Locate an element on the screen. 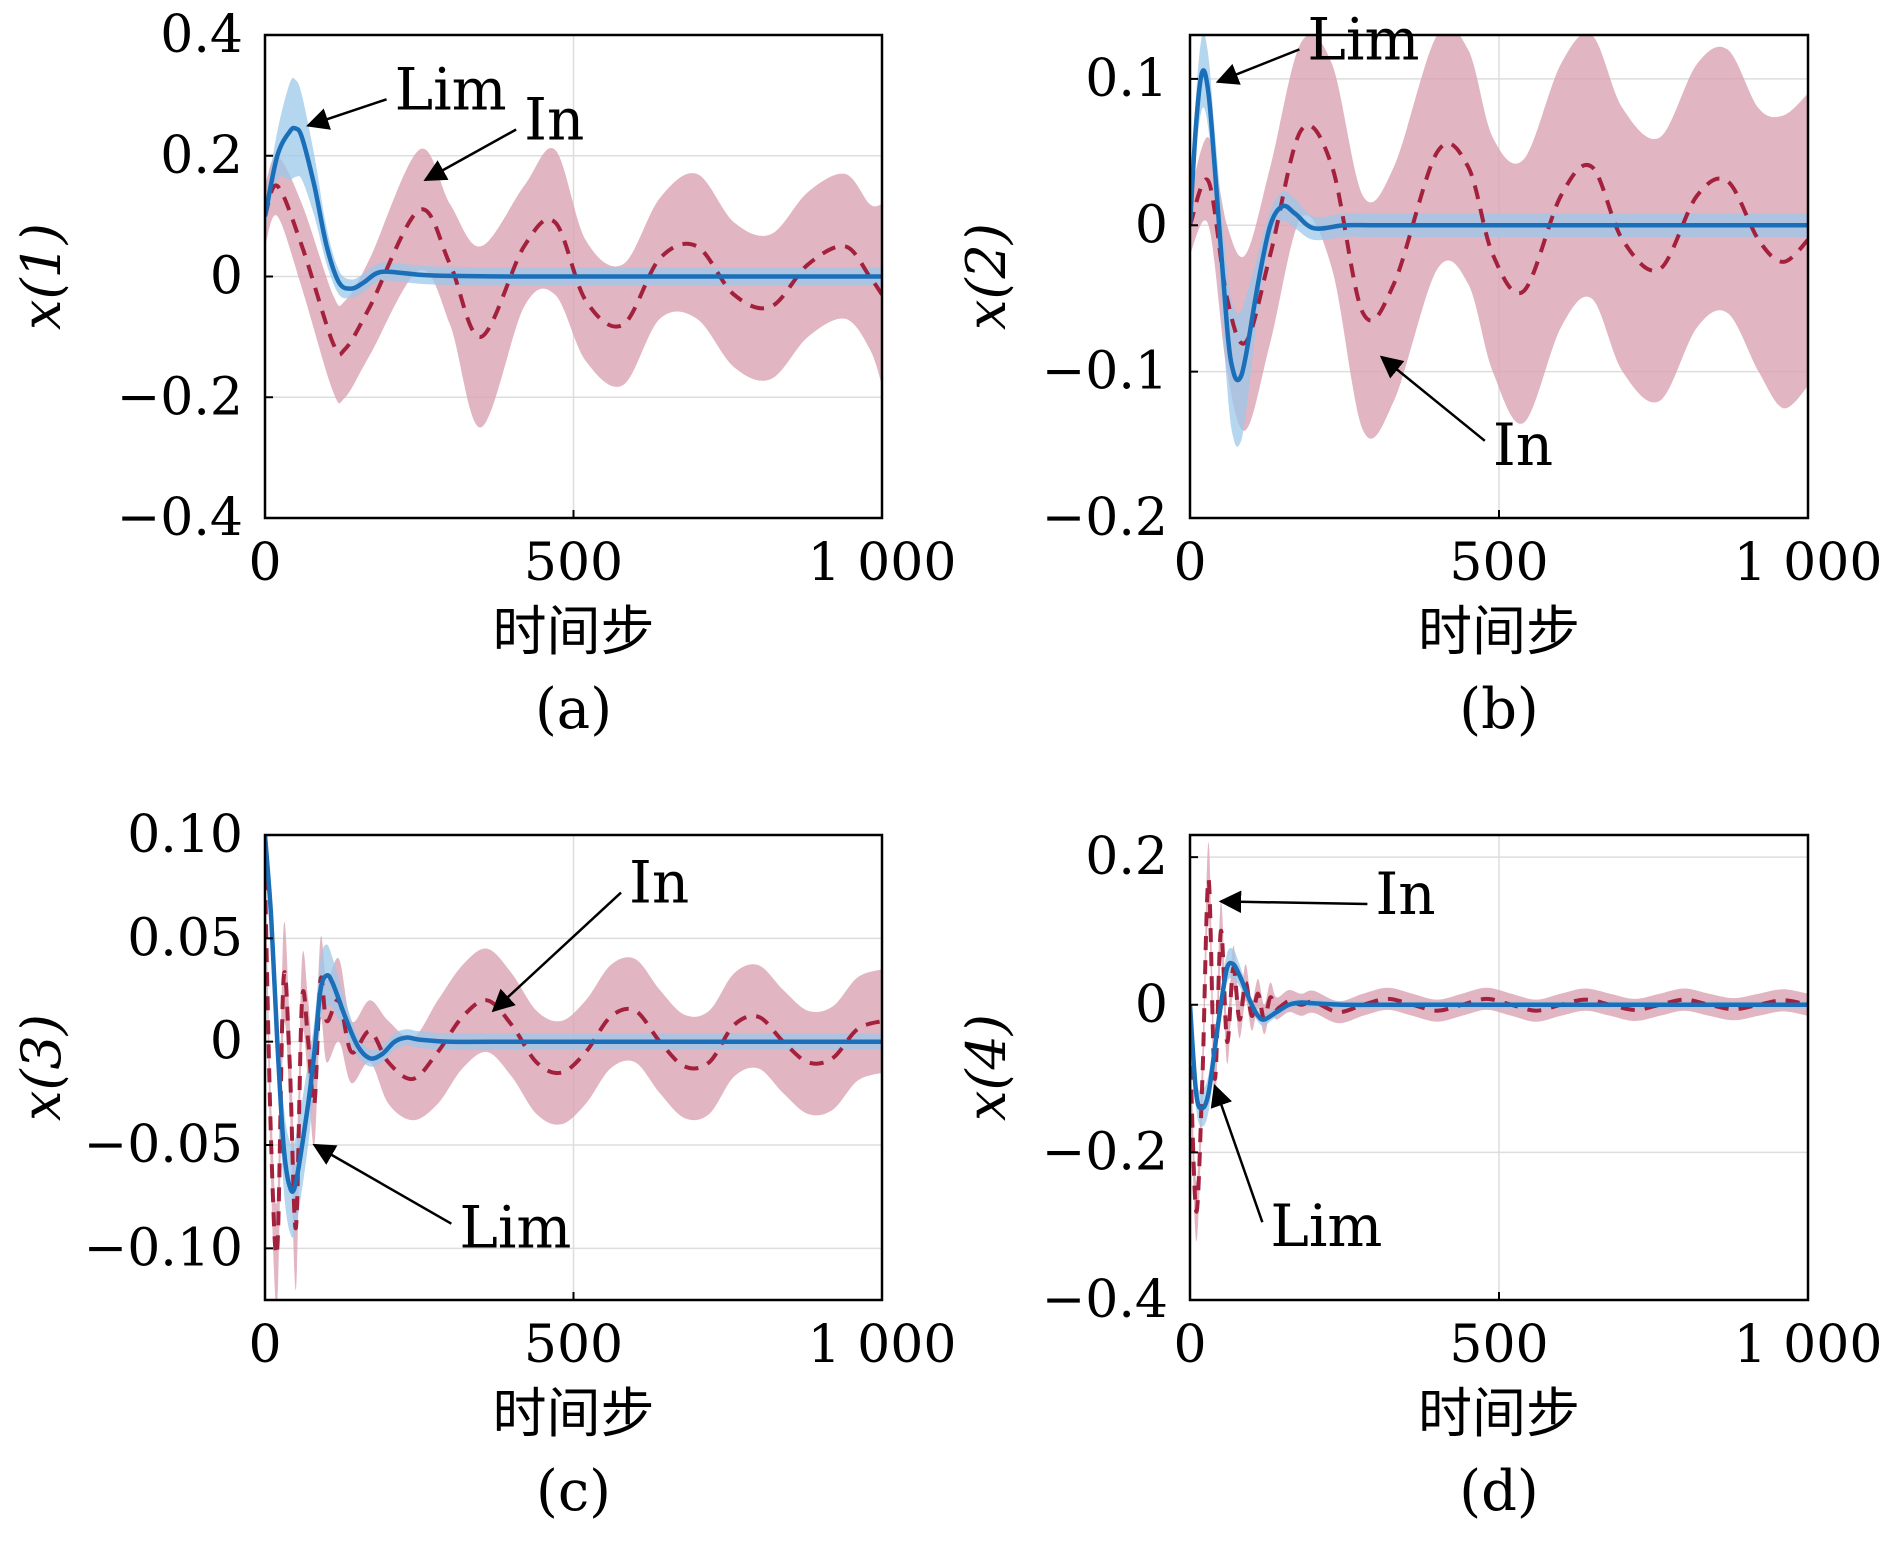 The height and width of the screenshot is (1544, 1890). panel-caption: (c) is located at coordinates (573, 1491).